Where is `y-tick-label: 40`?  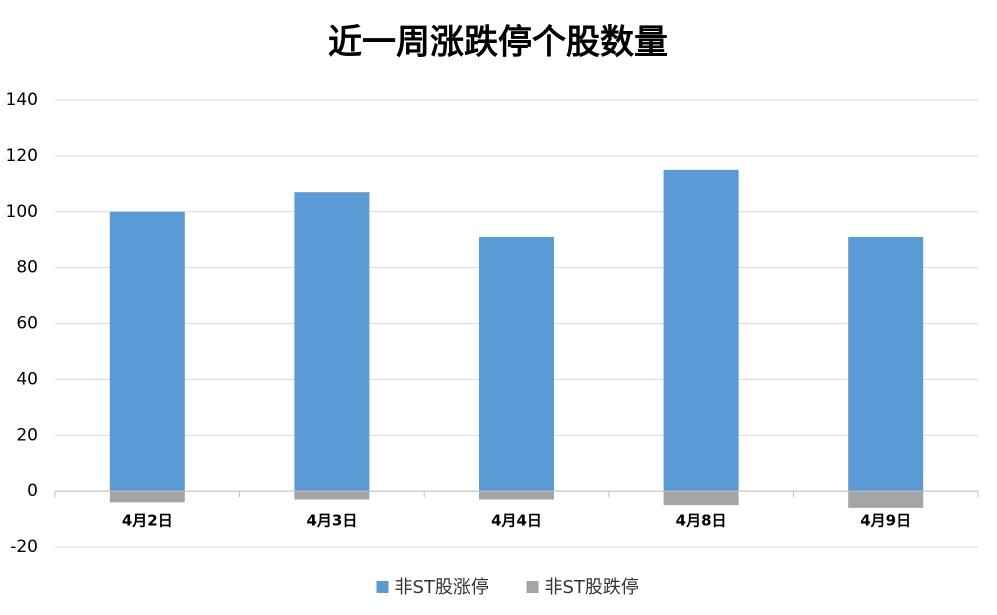 y-tick-label: 40 is located at coordinates (27, 379).